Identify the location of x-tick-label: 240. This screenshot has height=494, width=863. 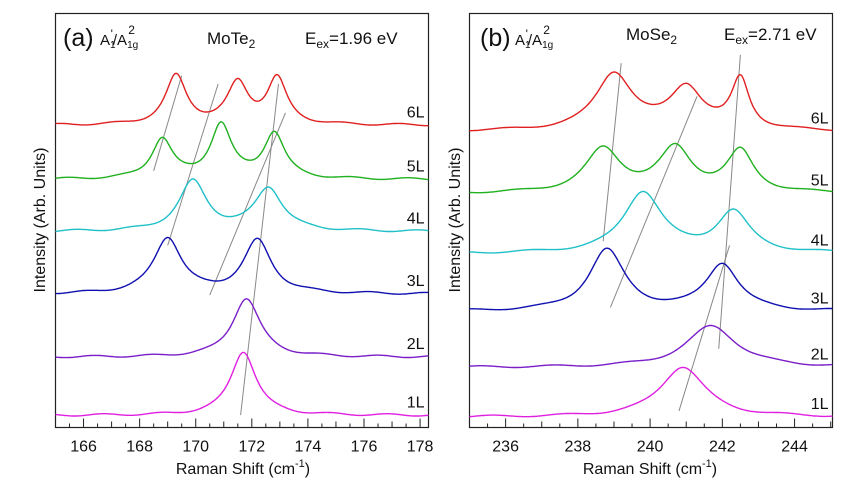
(650, 447).